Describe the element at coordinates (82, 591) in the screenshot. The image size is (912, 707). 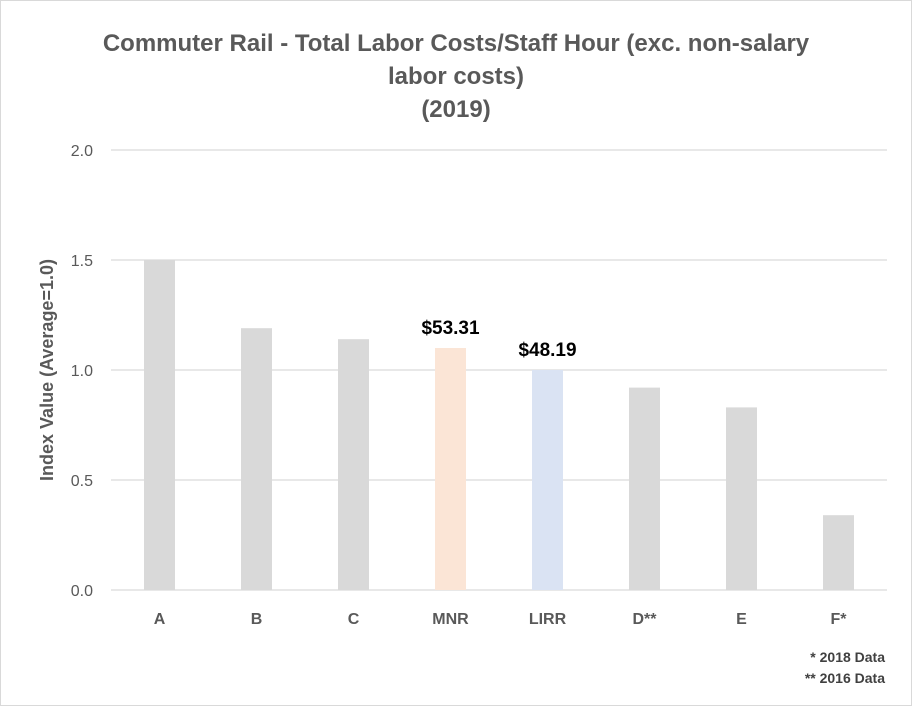
I see `y-tick-label: 0.0` at that location.